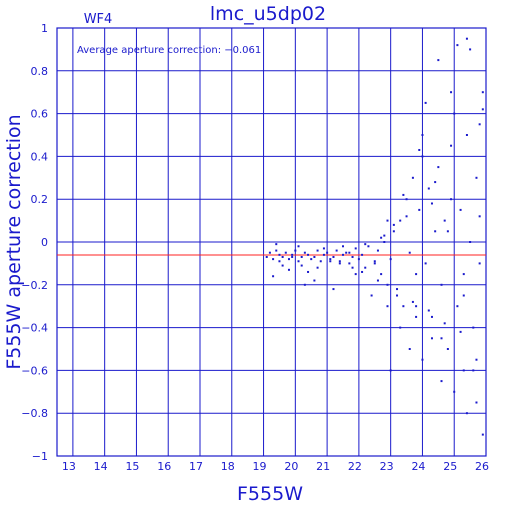 The image size is (512, 512). Describe the element at coordinates (169, 50) in the screenshot. I see `average-annotation: Average aperture correction: −0.061` at that location.